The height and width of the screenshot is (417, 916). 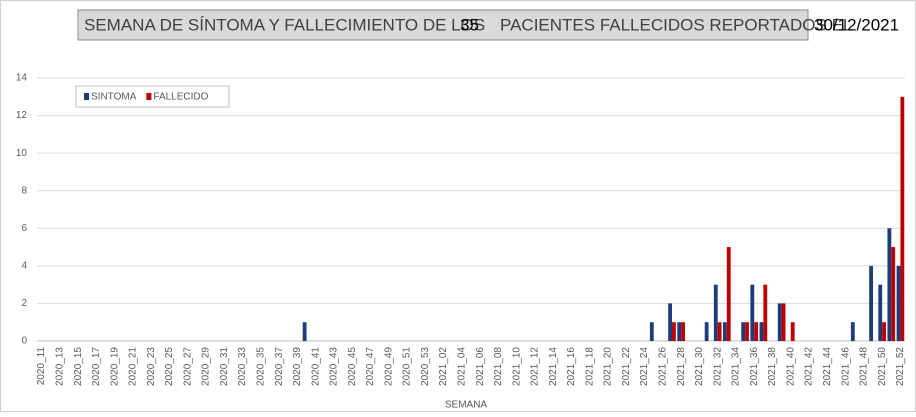 What do you see at coordinates (279, 366) in the screenshot?
I see `x-tick-label: 2020_37` at bounding box center [279, 366].